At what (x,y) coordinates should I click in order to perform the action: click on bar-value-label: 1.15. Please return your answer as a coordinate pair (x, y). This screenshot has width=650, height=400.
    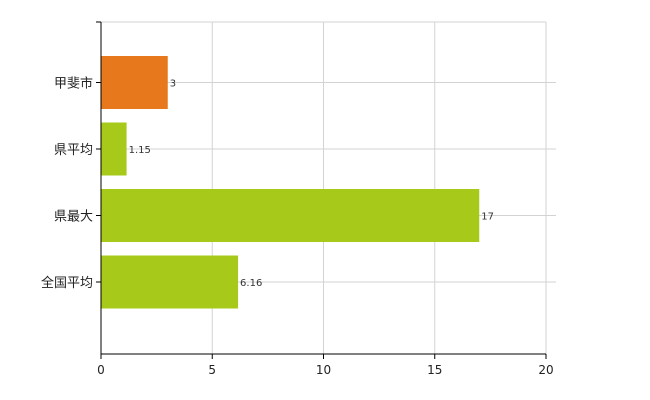
    Looking at the image, I should click on (140, 150).